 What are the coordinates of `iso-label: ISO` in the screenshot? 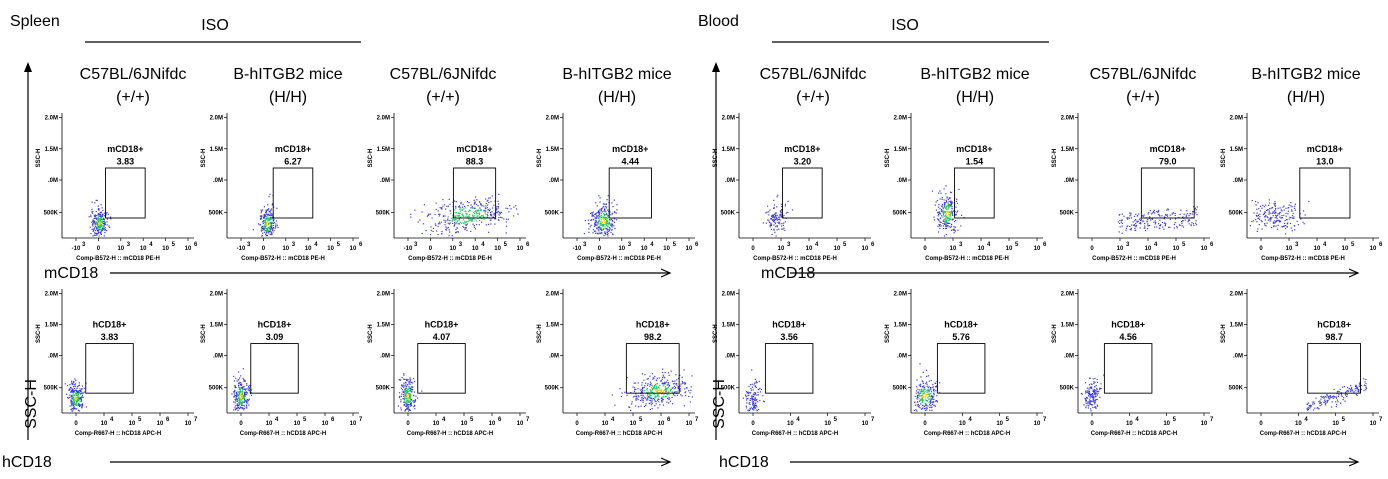 It's located at (905, 25).